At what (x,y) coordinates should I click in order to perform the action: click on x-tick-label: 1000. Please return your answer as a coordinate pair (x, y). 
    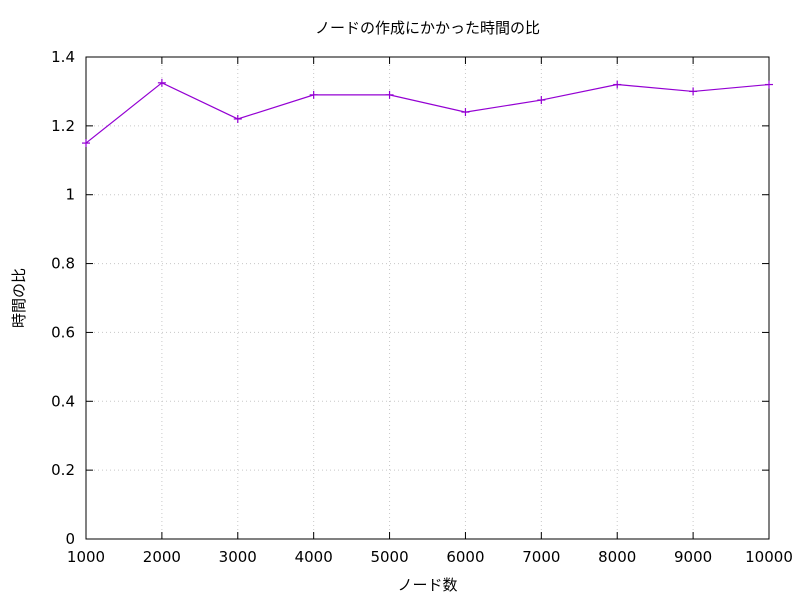
    Looking at the image, I should click on (86, 557).